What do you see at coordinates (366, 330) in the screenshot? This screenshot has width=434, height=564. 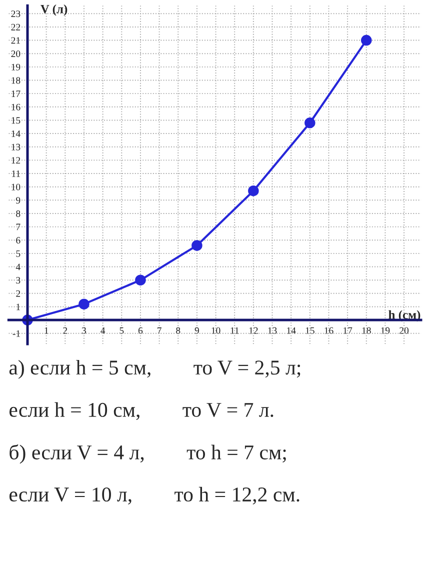 I see `x-tick-label: 18` at bounding box center [366, 330].